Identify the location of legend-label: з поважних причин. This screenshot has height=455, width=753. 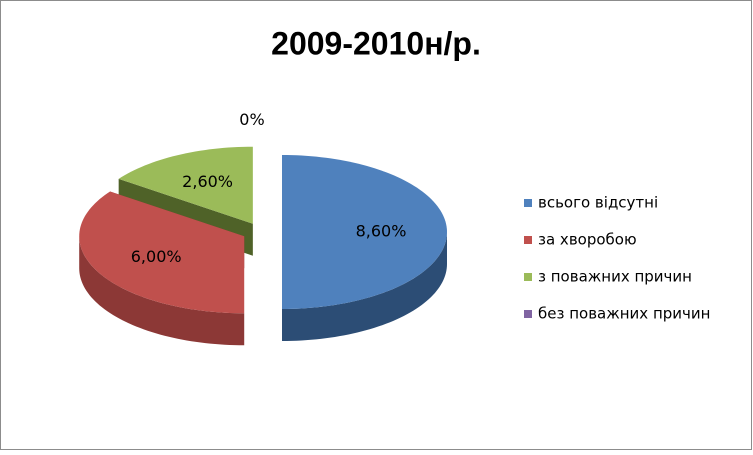
(615, 277).